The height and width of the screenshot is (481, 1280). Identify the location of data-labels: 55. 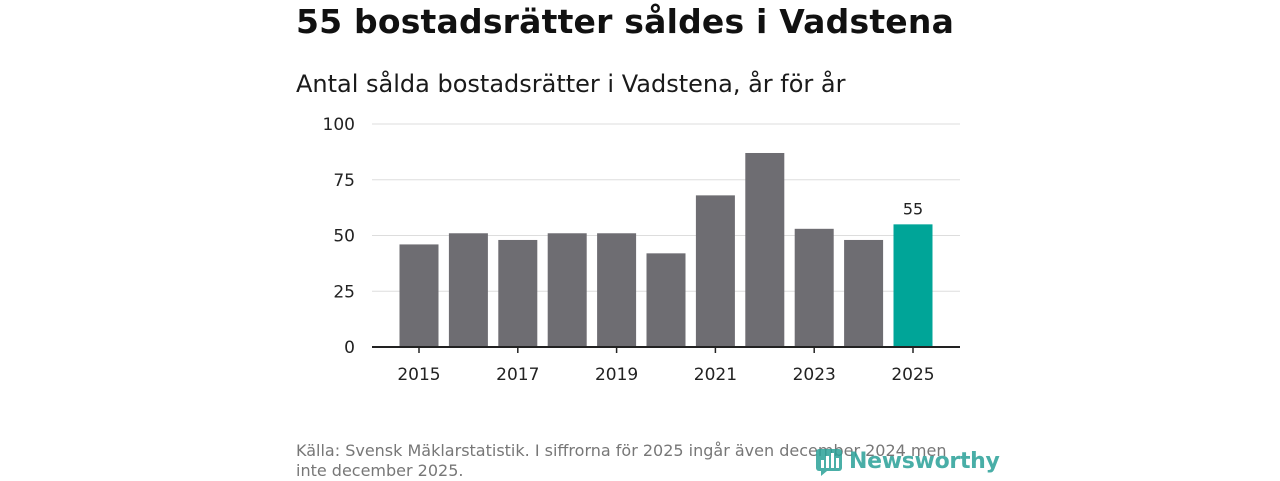
(913, 208).